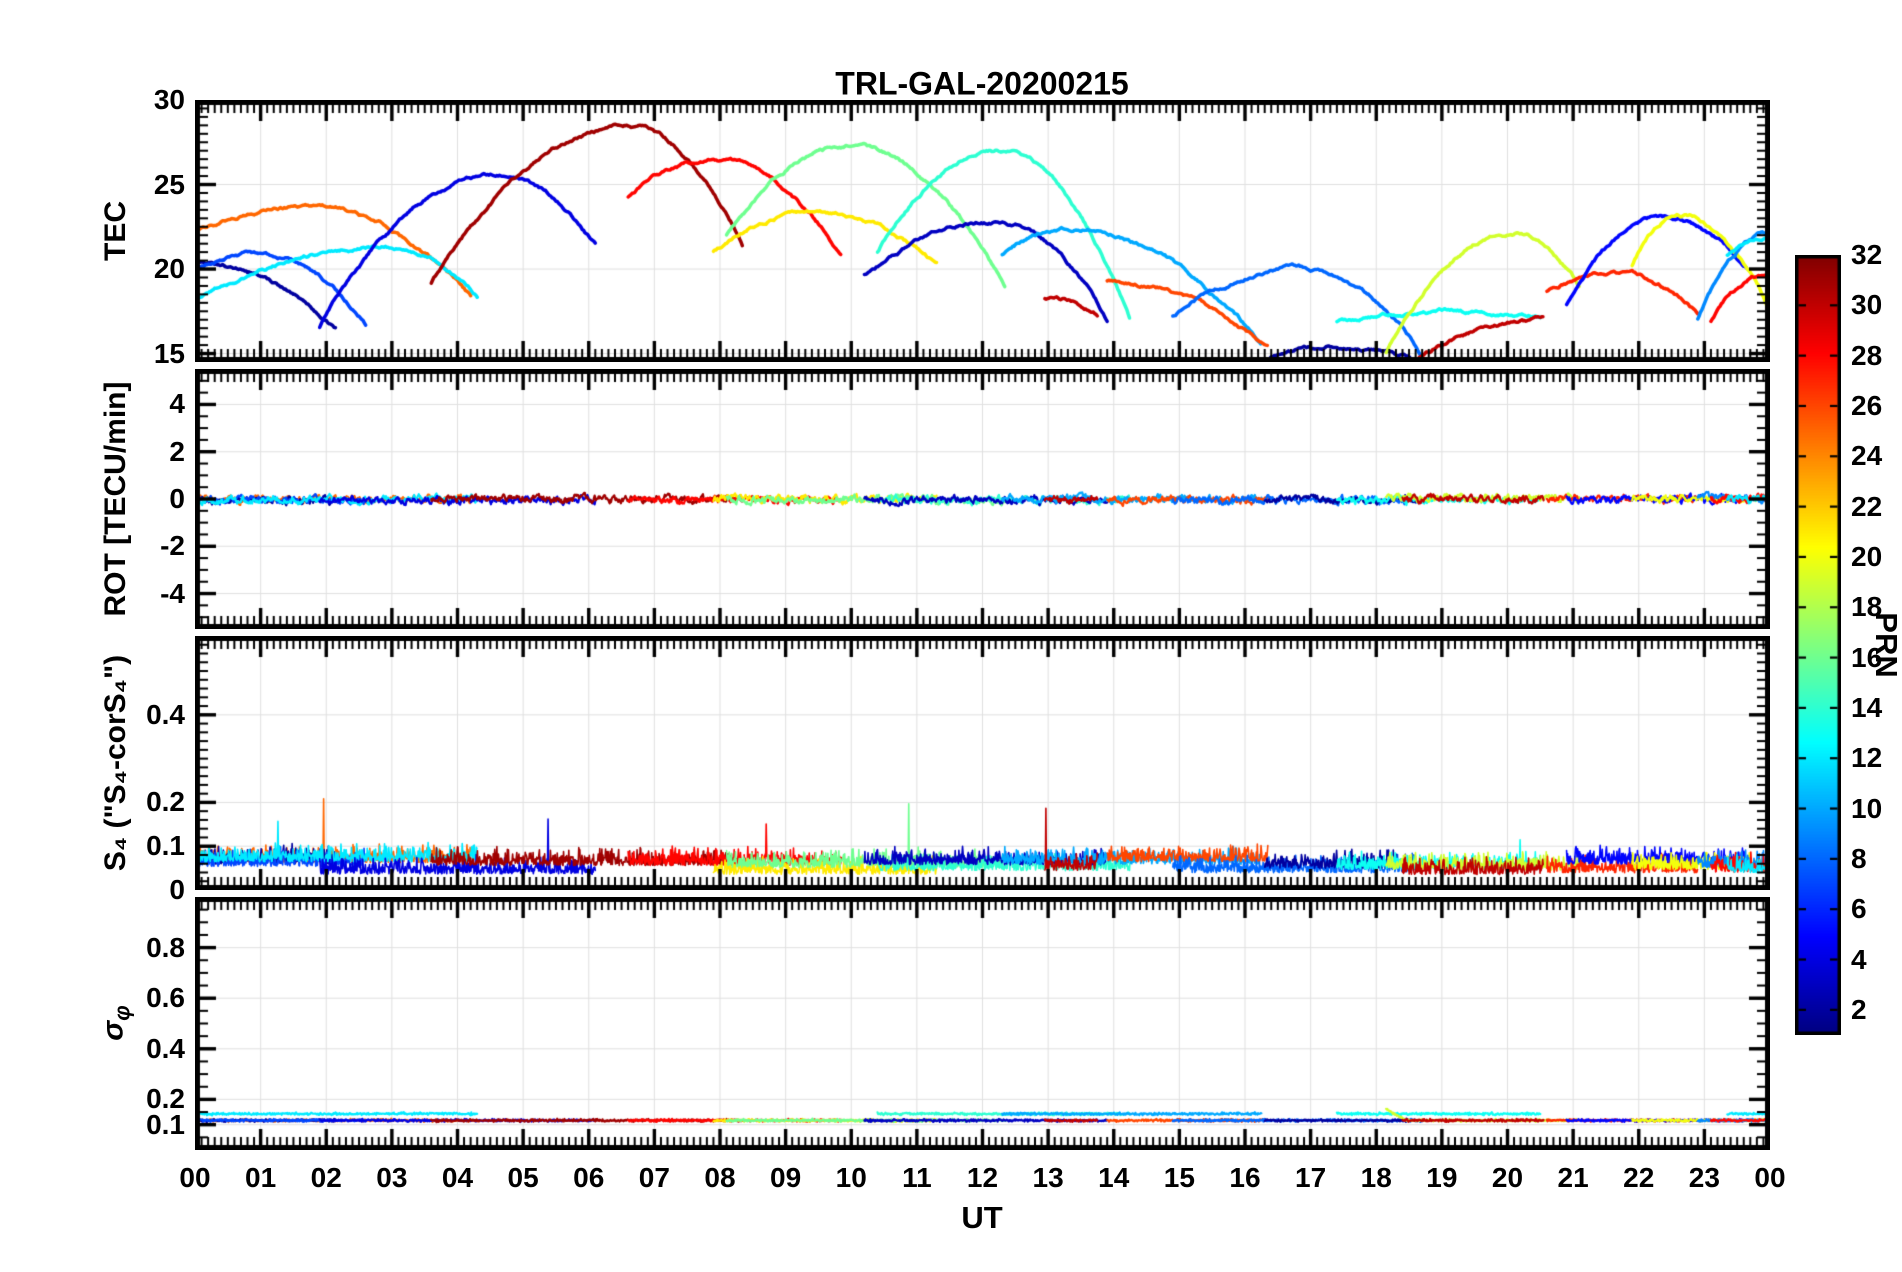 The width and height of the screenshot is (1902, 1272). Describe the element at coordinates (457, 1177) in the screenshot. I see `x-tick-label: 04` at that location.